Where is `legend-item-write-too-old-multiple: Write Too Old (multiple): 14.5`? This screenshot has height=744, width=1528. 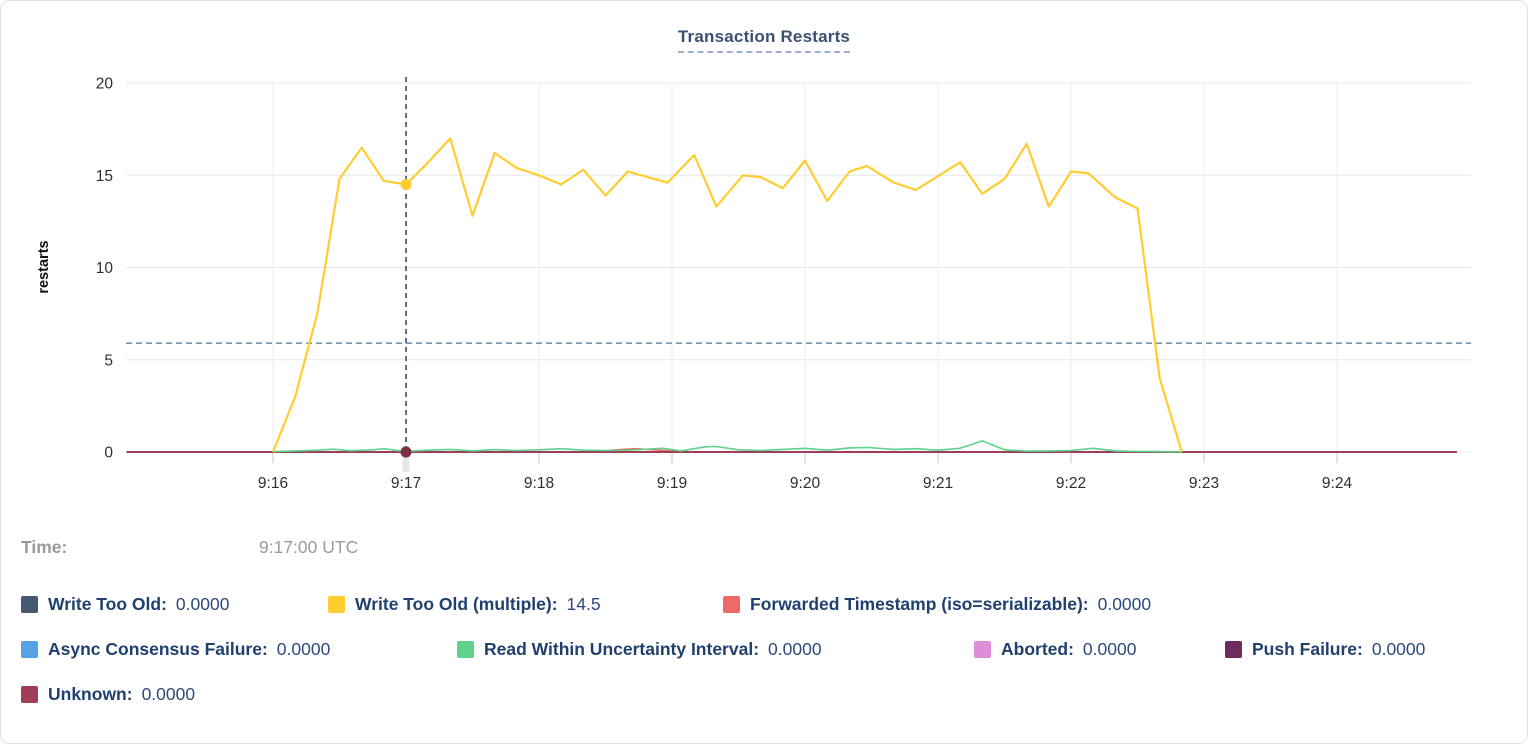 legend-item-write-too-old-multiple: Write Too Old (multiple): 14.5 is located at coordinates (464, 604).